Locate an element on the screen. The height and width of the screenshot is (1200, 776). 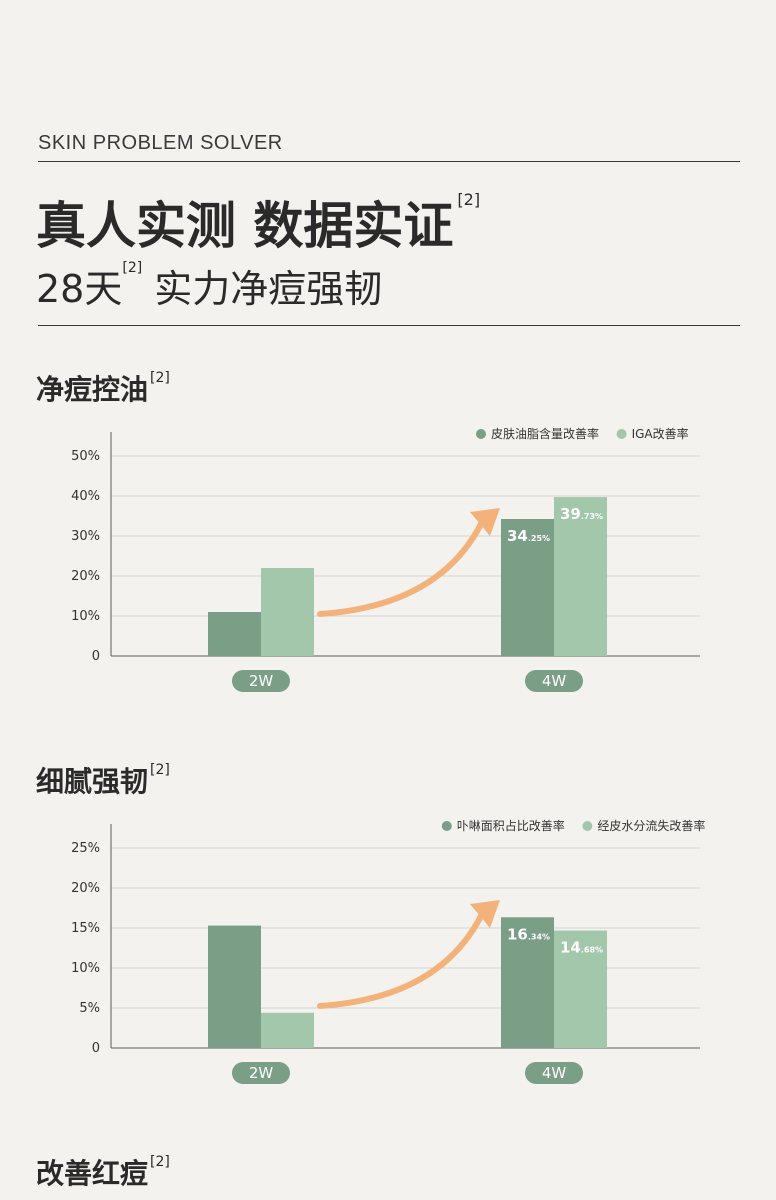
legend-label: 经皮水分流失改善率 is located at coordinates (651, 825).